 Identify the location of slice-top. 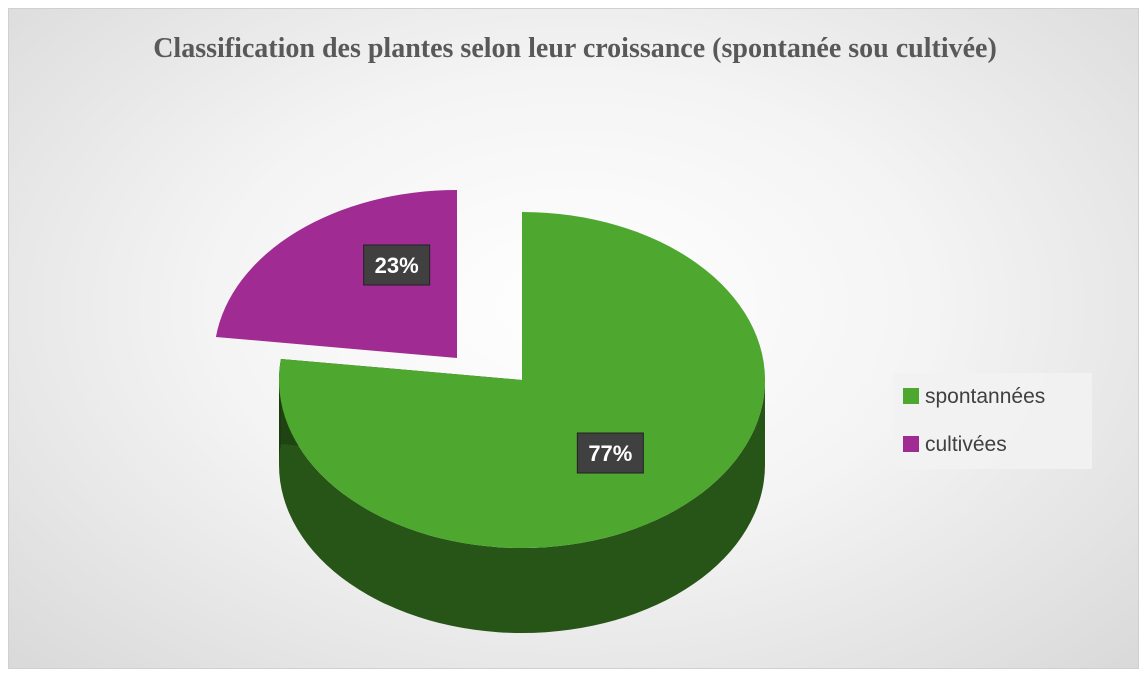
(336, 274).